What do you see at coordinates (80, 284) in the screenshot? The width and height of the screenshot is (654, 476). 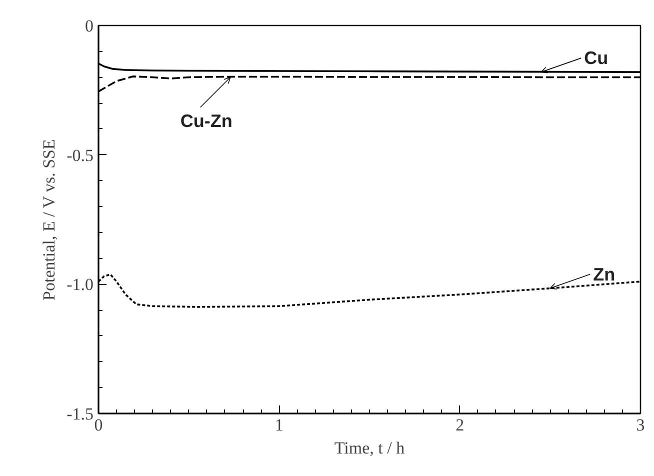 I see `y-tick-label: -1.0` at bounding box center [80, 284].